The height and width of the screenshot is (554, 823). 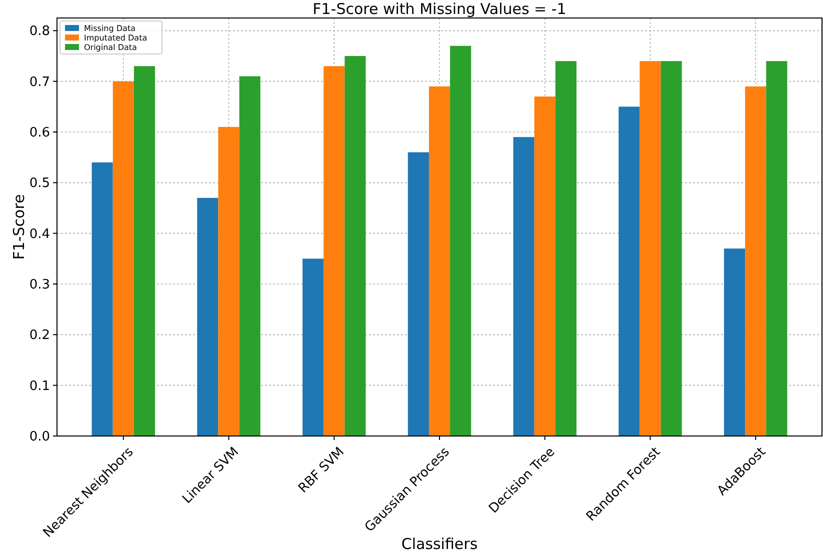 What do you see at coordinates (39, 336) in the screenshot?
I see `y-tick-label: 0.2` at bounding box center [39, 336].